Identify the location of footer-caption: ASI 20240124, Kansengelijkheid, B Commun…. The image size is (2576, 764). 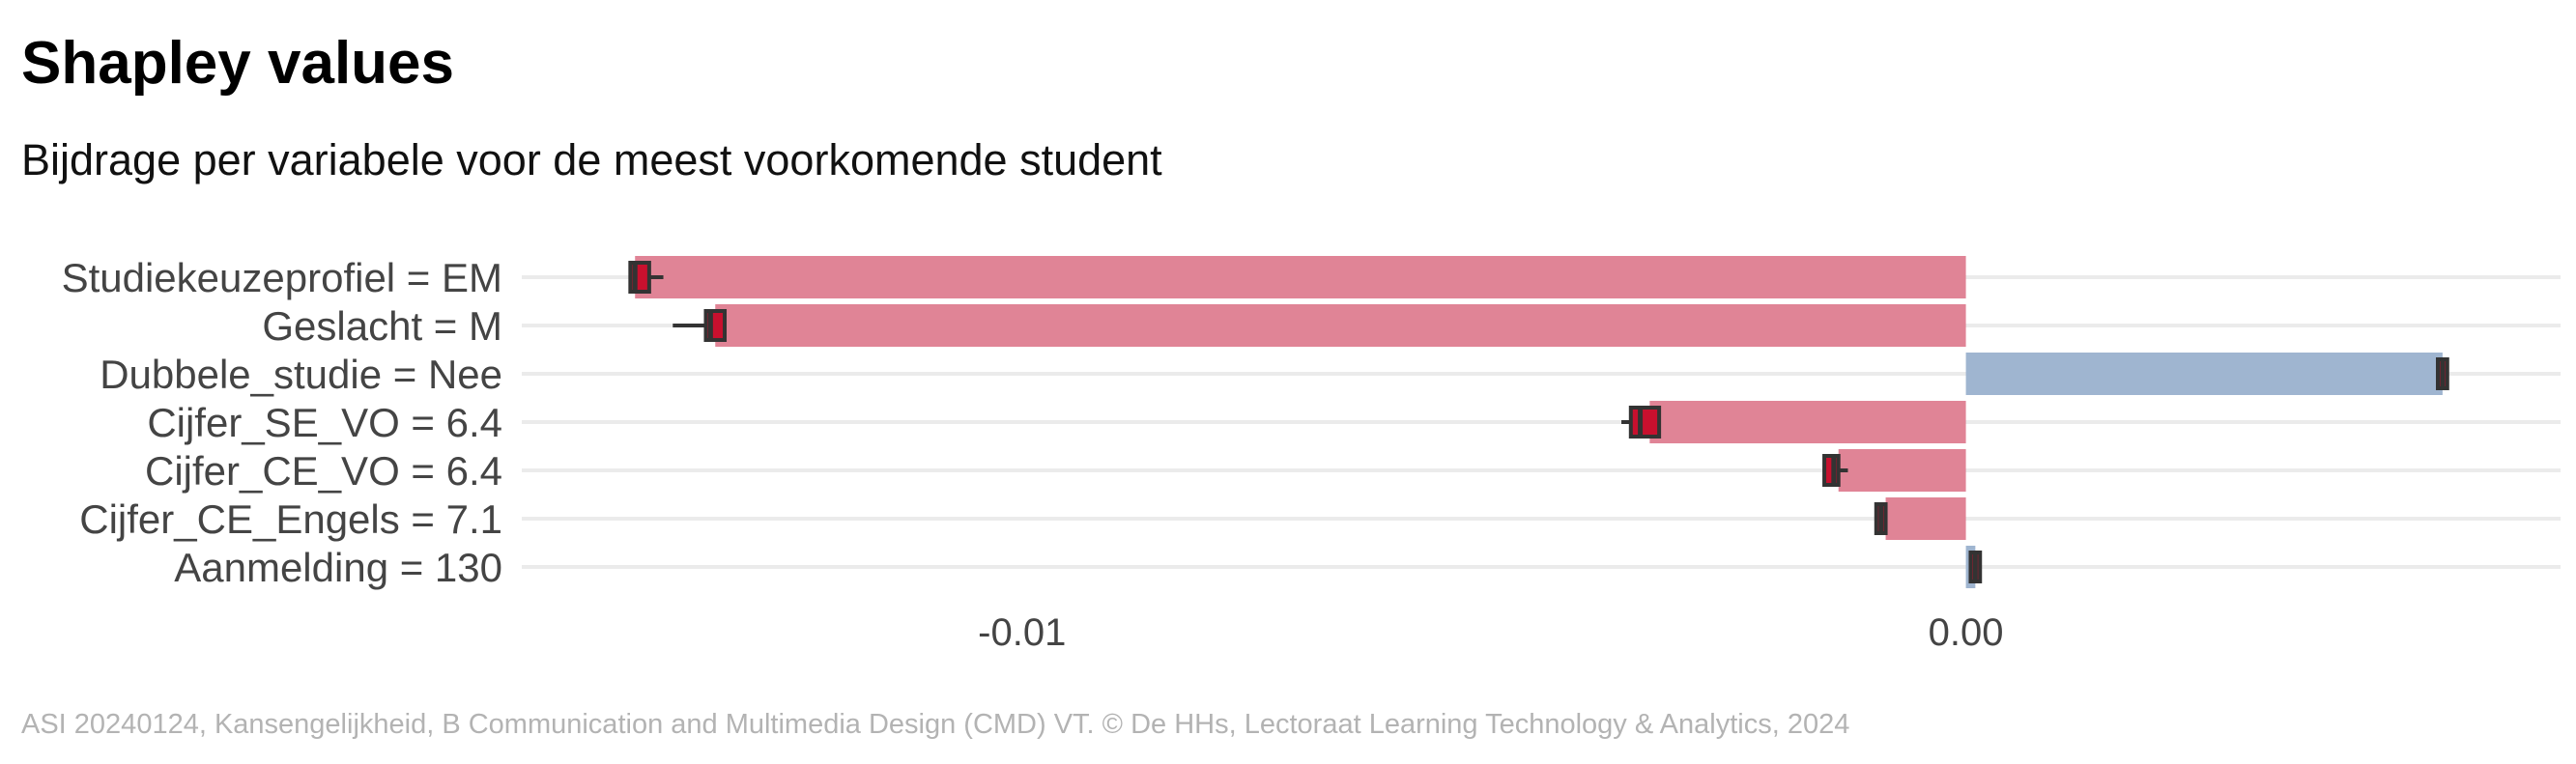
(936, 724).